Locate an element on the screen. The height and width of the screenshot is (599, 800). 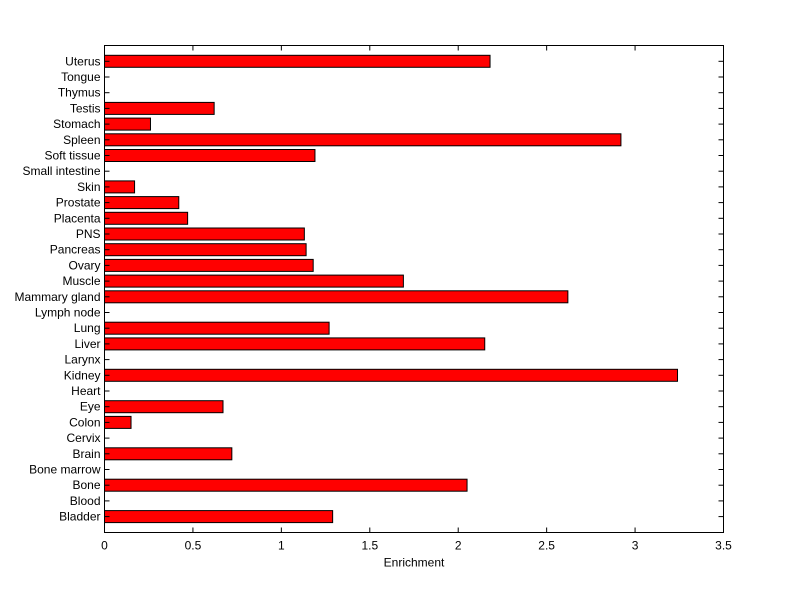
y-tick-label-stomach: Stomach is located at coordinates (76, 124).